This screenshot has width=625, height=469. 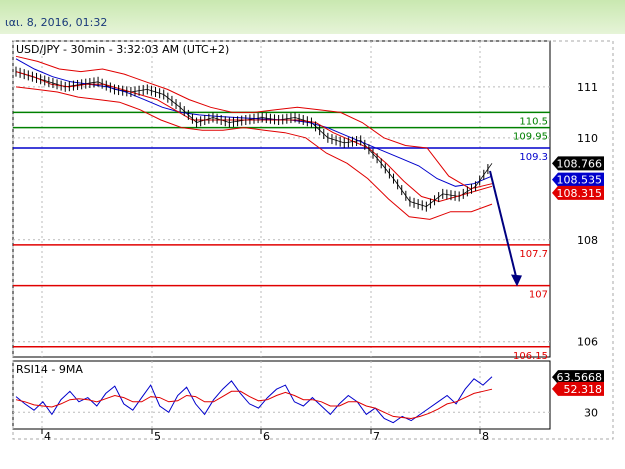 What do you see at coordinates (266, 436) in the screenshot?
I see `x-tick-label: 6` at bounding box center [266, 436].